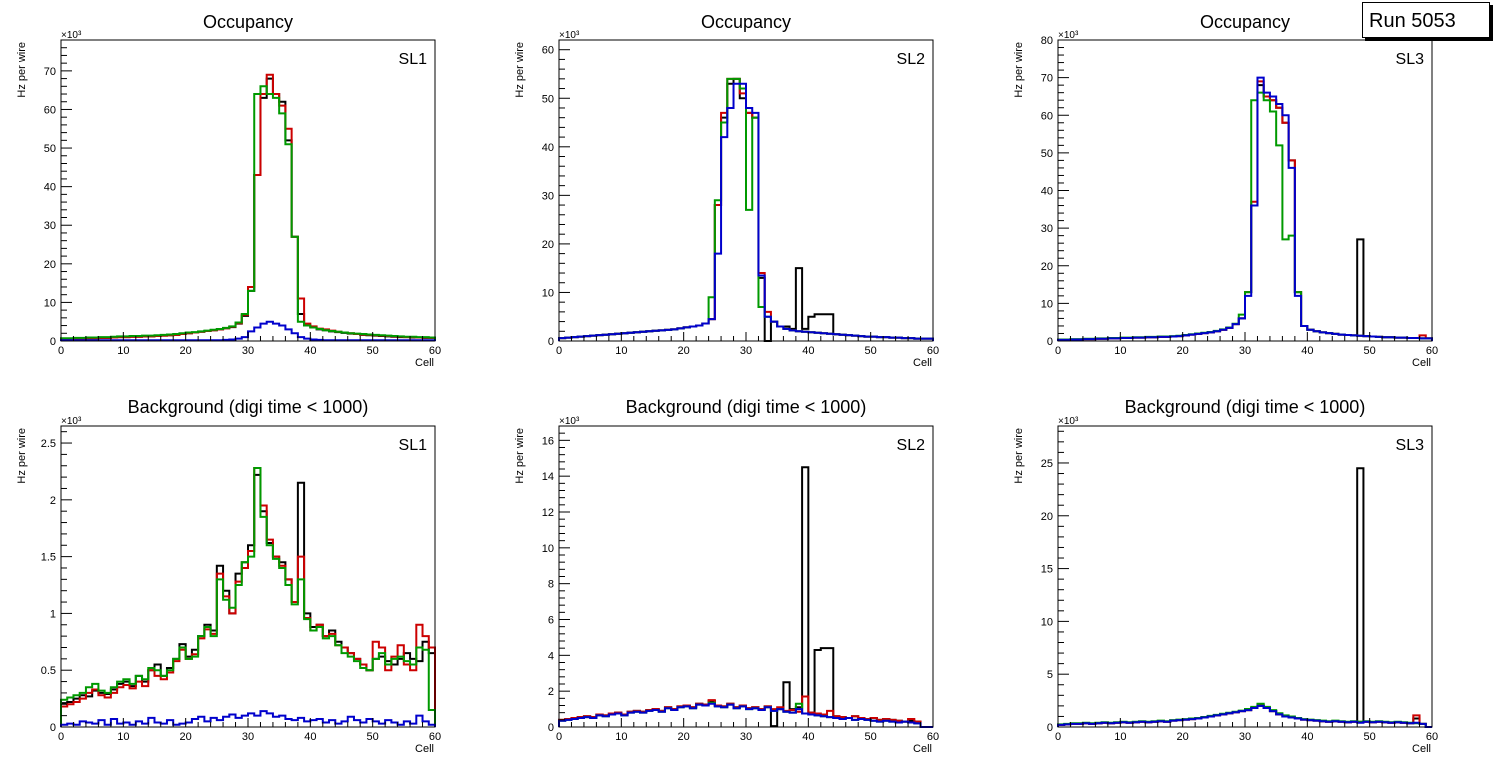 Image resolution: width=1496 pixels, height=772 pixels. Describe the element at coordinates (1050, 675) in the screenshot. I see `y-tick-label: 5` at that location.